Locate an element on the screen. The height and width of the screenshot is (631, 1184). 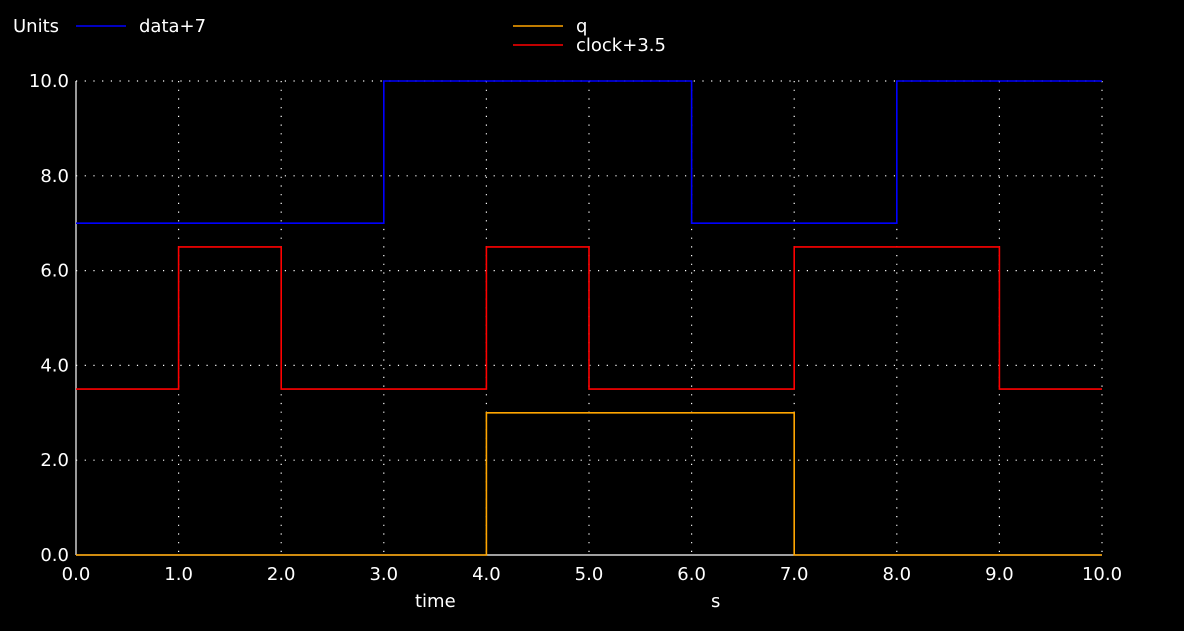
y-tick-label: 8.0 is located at coordinates (54, 176).